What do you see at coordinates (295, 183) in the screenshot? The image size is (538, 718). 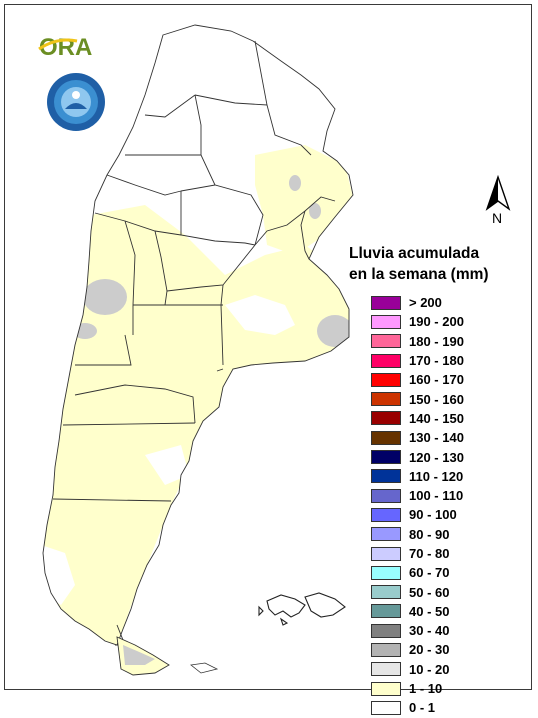 I see `rain-zone-gray-ne` at bounding box center [295, 183].